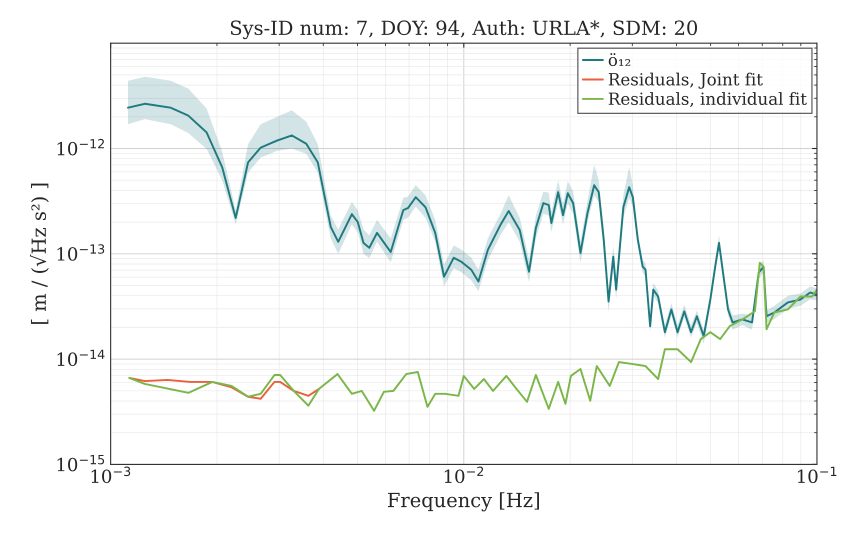 This screenshot has height=540, width=851. Describe the element at coordinates (685, 80) in the screenshot. I see `legend-label: Residuals, Joint fit` at that location.